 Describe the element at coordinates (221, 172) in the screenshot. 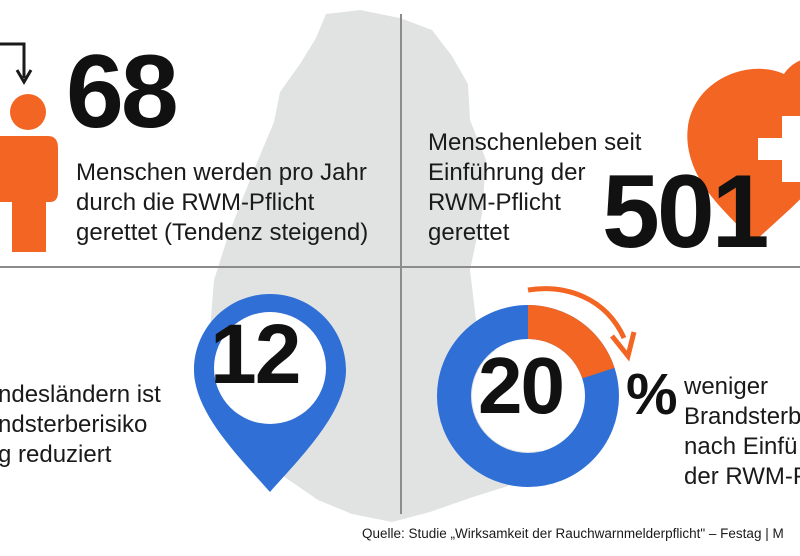

I see `stat-68-line-1: Menschen werden pro Jahr` at that location.